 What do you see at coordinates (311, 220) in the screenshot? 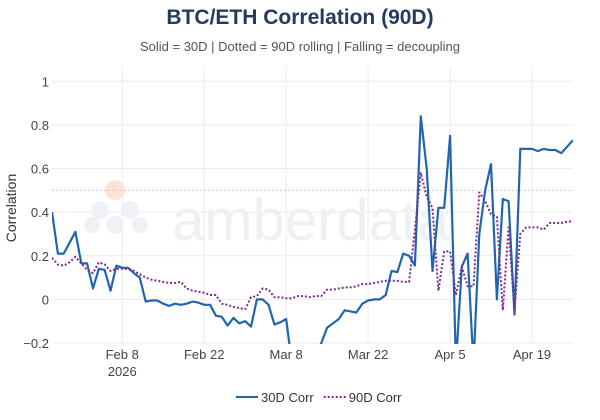
I see `watermark-text: amberdata` at bounding box center [311, 220].